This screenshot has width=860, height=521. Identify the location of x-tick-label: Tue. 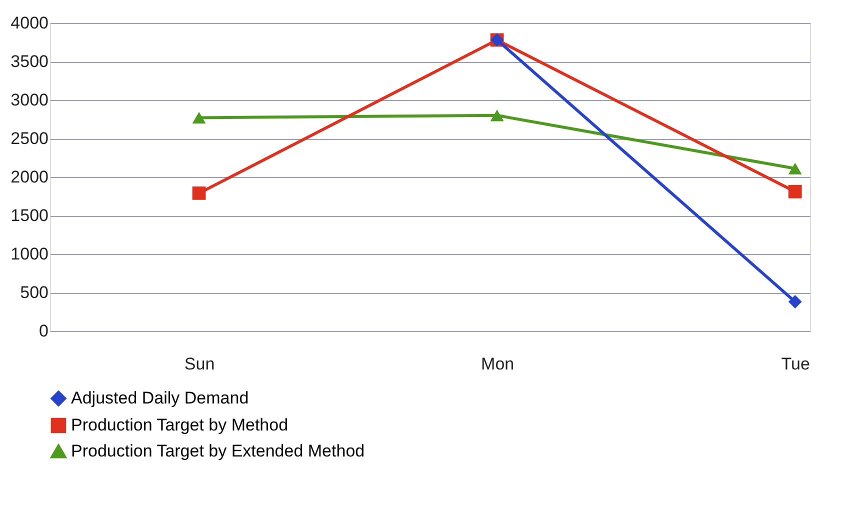
(795, 364).